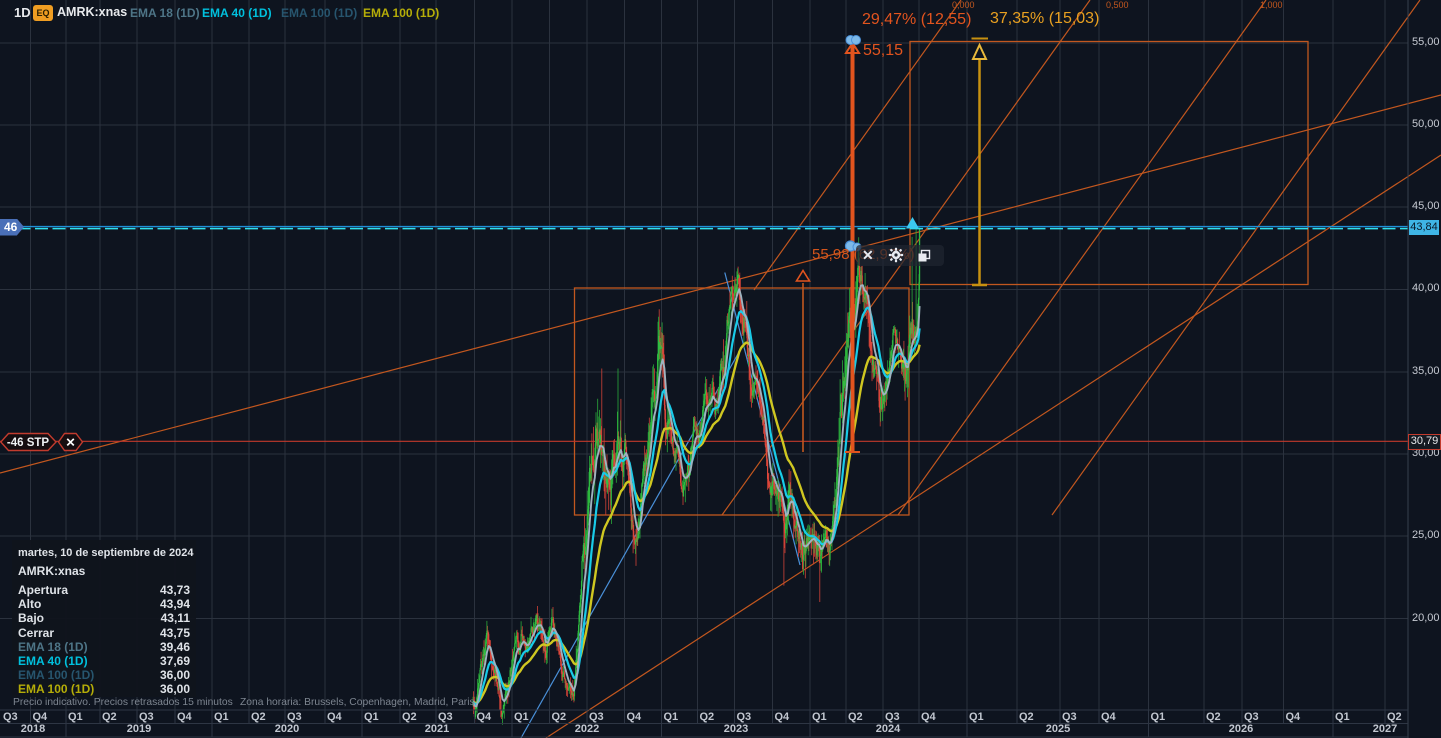 The width and height of the screenshot is (1441, 738). What do you see at coordinates (28, 443) in the screenshot?
I see `svg-text: -46 STP` at bounding box center [28, 443].